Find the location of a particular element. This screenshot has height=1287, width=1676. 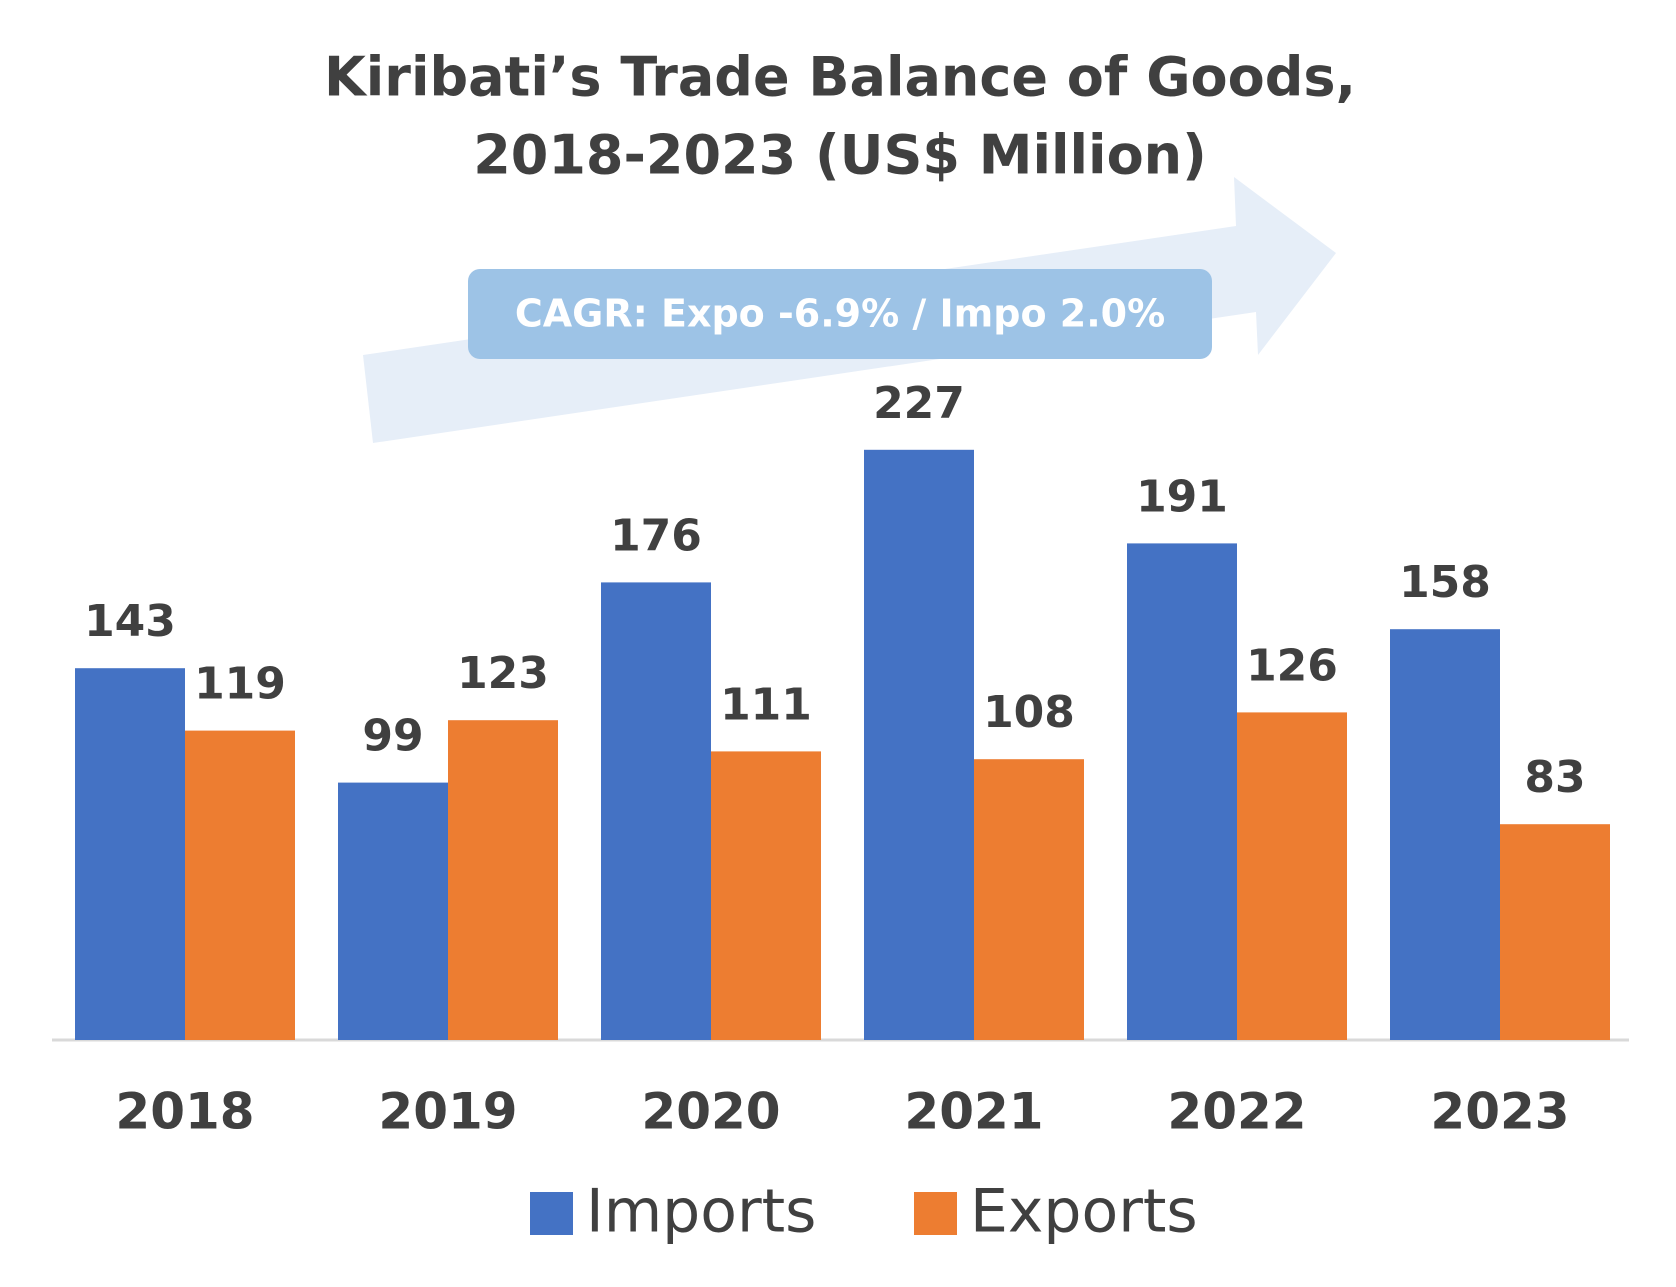

data-label: 108 is located at coordinates (1029, 712).